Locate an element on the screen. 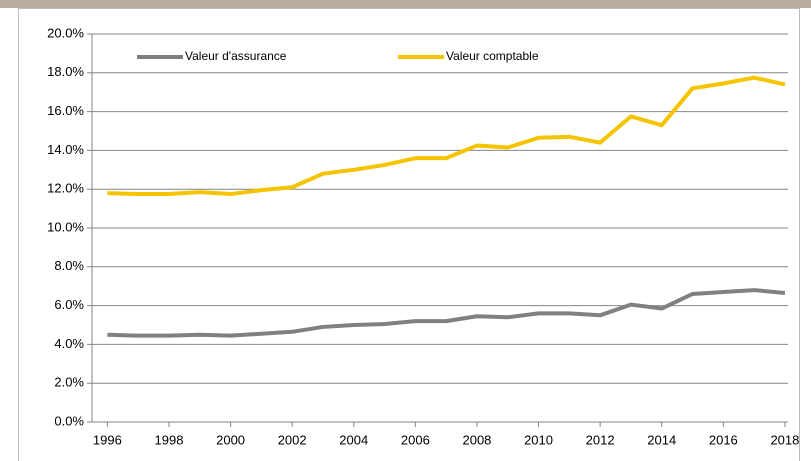  y-tick-label: 10.0% is located at coordinates (65, 226).